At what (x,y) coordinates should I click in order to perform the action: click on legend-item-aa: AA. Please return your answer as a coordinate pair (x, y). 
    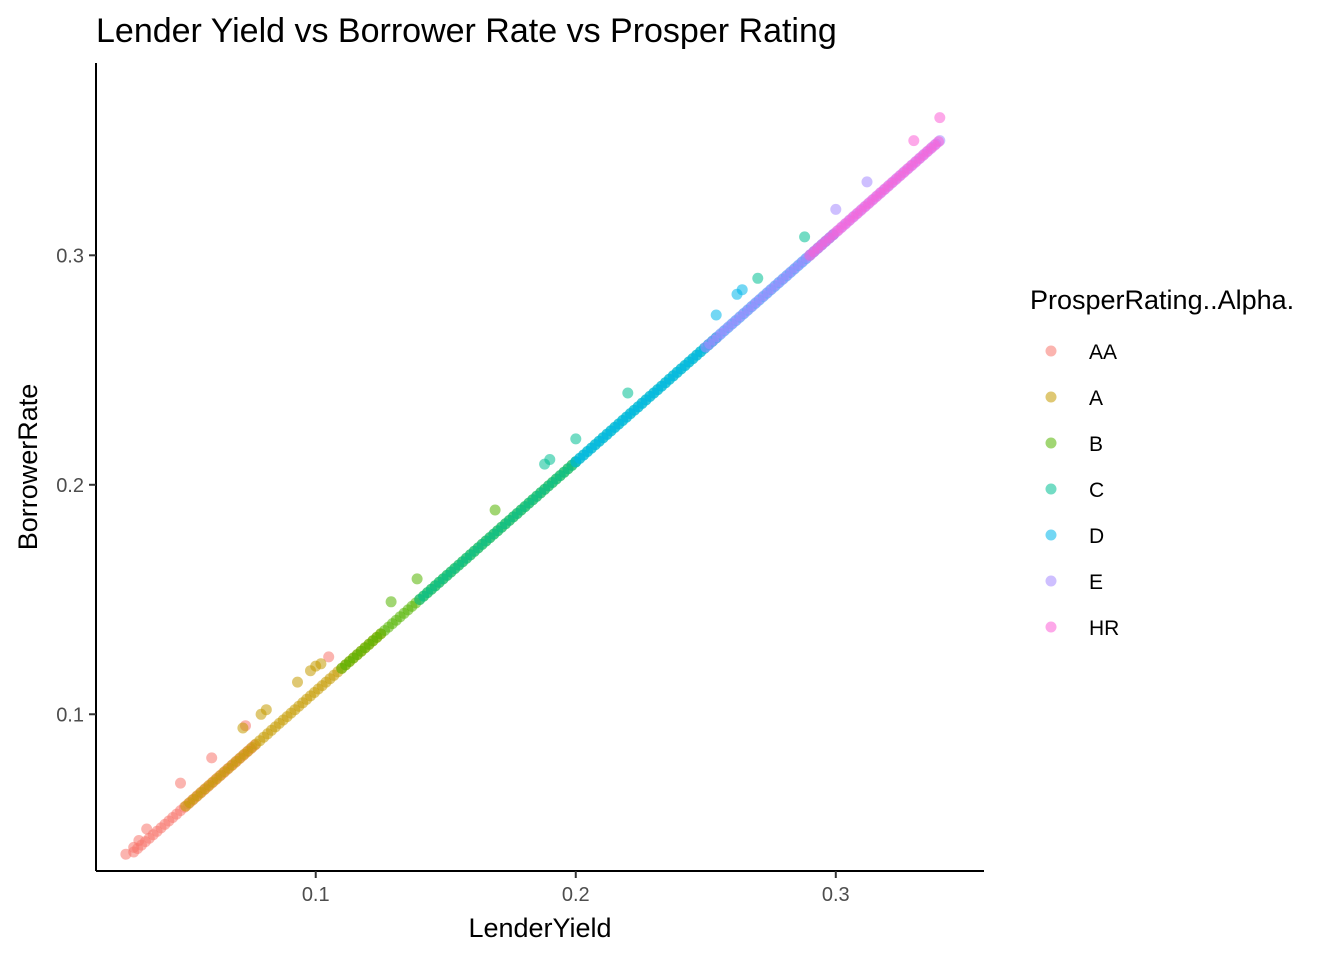
    Looking at the image, I should click on (1081, 352).